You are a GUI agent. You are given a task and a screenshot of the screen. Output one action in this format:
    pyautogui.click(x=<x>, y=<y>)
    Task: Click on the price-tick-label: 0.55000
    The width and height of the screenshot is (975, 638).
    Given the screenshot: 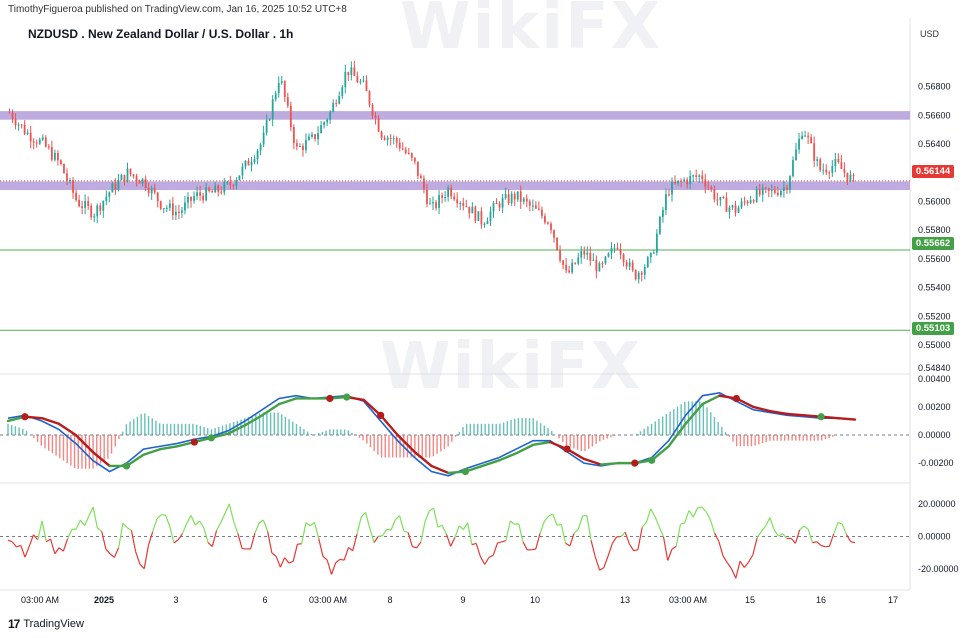 What is the action you would take?
    pyautogui.click(x=934, y=345)
    